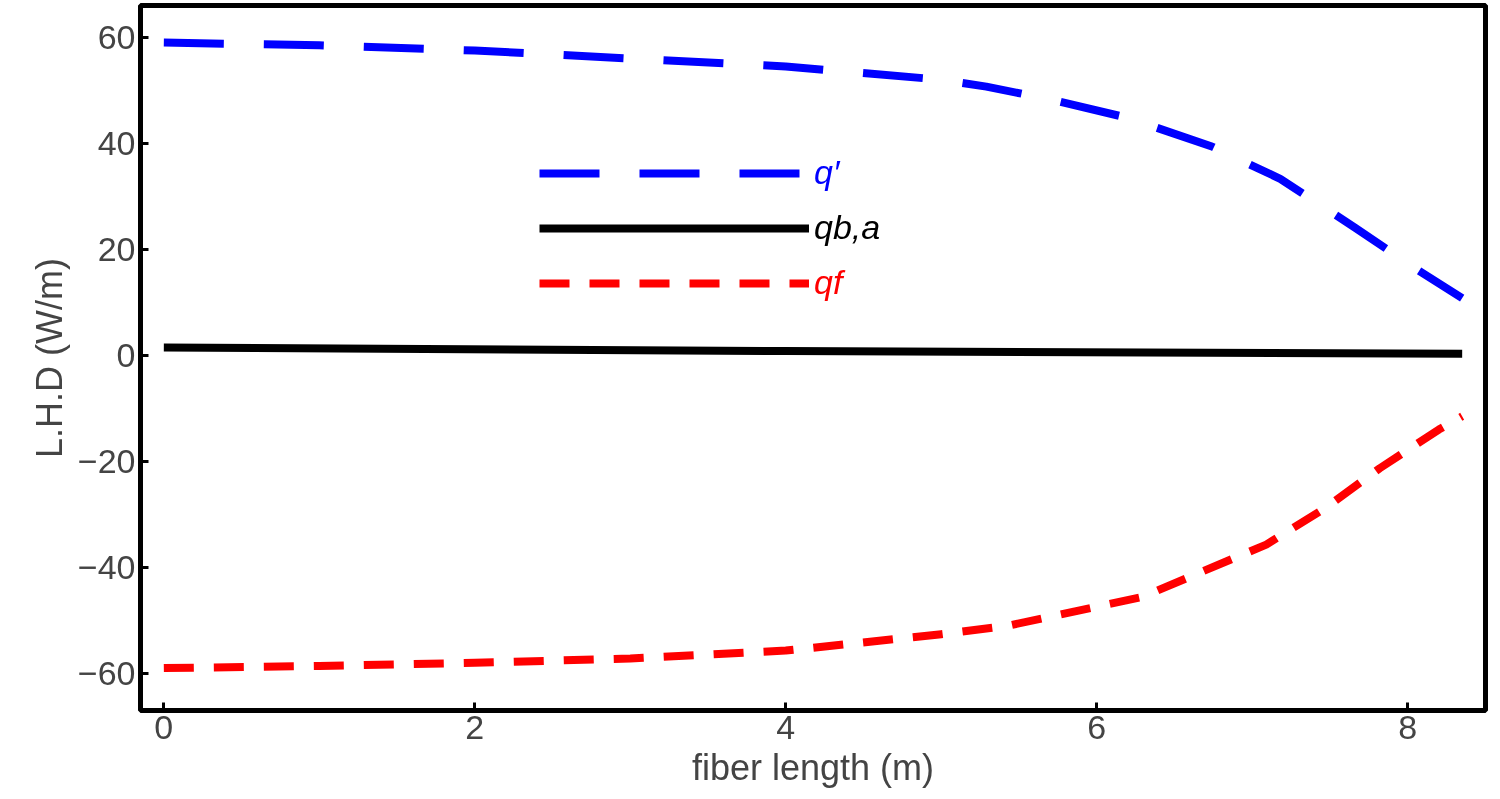 The width and height of the screenshot is (1500, 799). Describe the element at coordinates (786, 726) in the screenshot. I see `x-tick-label: 4` at that location.